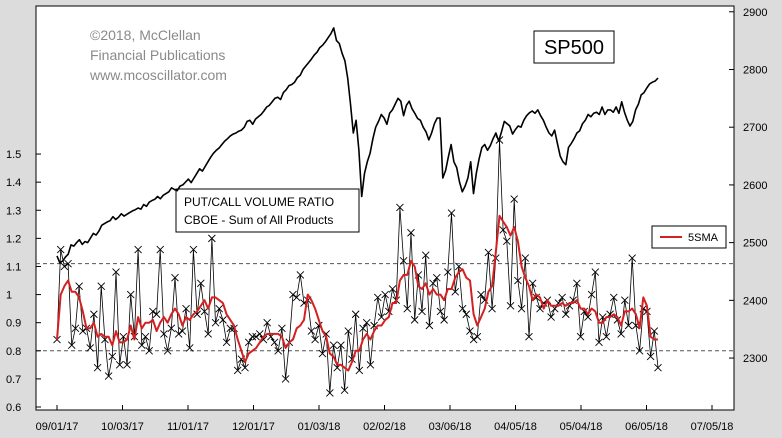  Describe the element at coordinates (712, 427) in the screenshot. I see `x-tick-label: 07/05/18` at that location.